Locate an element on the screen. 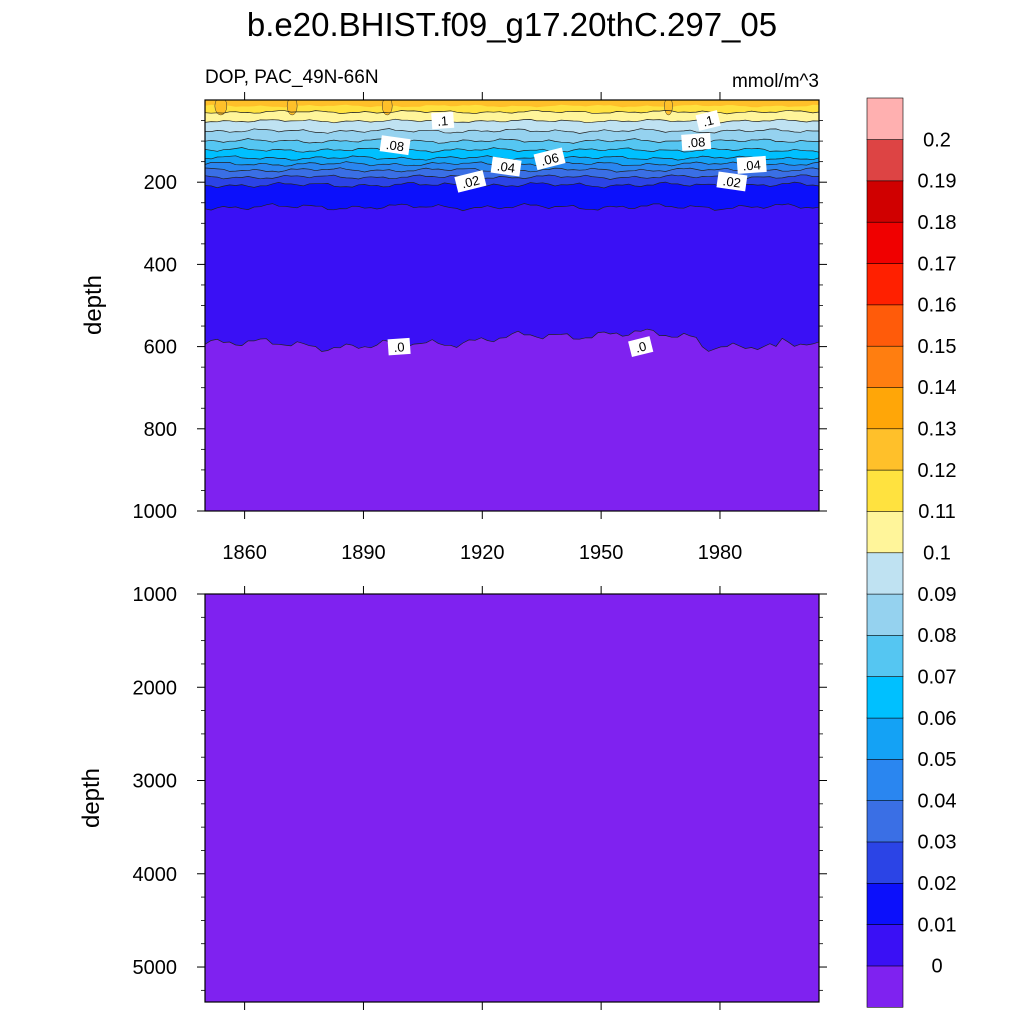  contour-label: .06 is located at coordinates (549, 159).